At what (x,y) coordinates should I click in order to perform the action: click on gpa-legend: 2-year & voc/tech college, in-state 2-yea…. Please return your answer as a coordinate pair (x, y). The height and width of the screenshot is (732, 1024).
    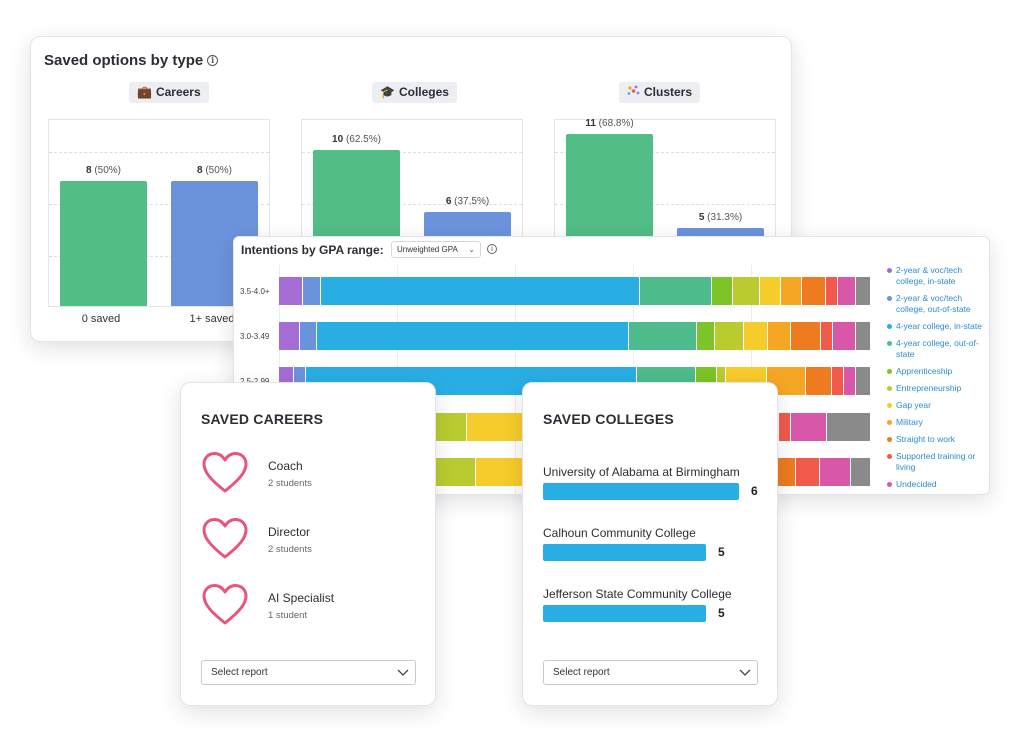
    Looking at the image, I should click on (936, 380).